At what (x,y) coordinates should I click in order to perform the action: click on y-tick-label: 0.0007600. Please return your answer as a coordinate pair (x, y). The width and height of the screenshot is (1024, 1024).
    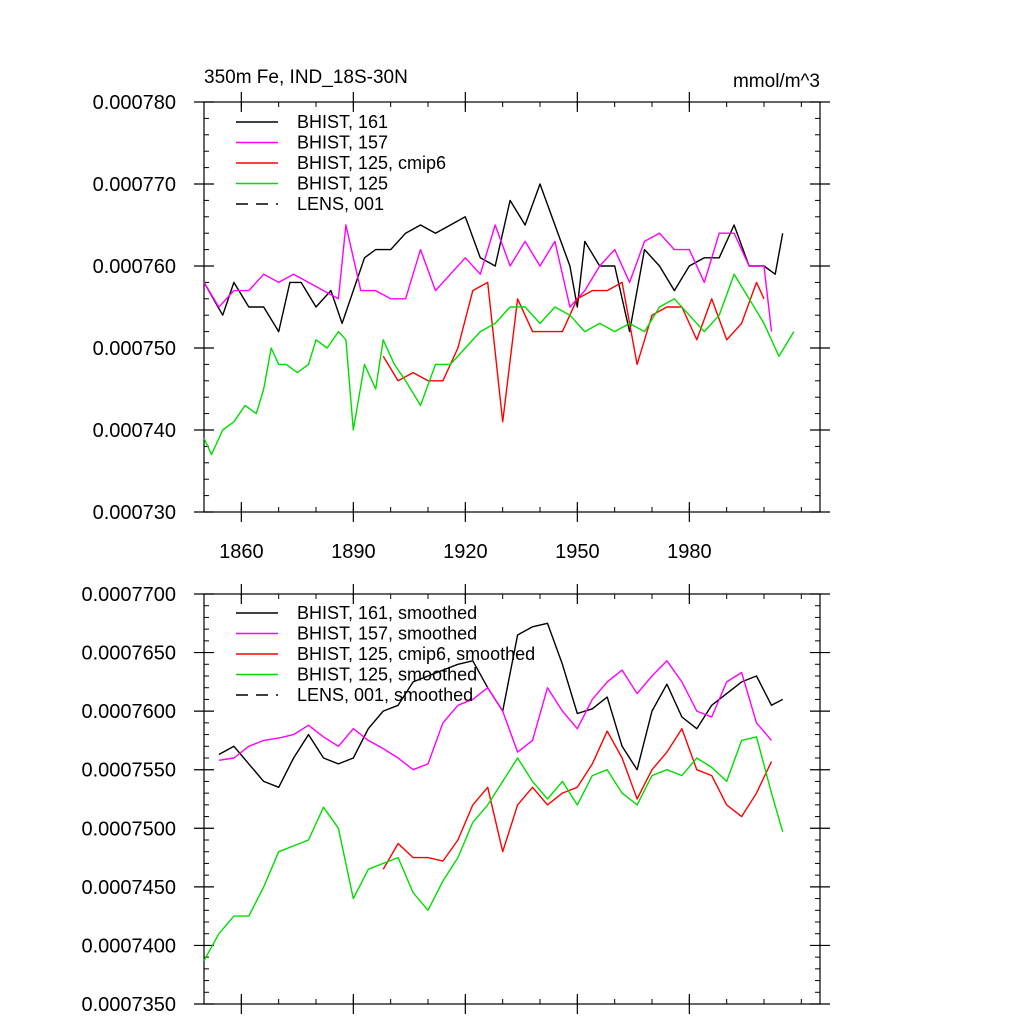
    Looking at the image, I should click on (128, 712).